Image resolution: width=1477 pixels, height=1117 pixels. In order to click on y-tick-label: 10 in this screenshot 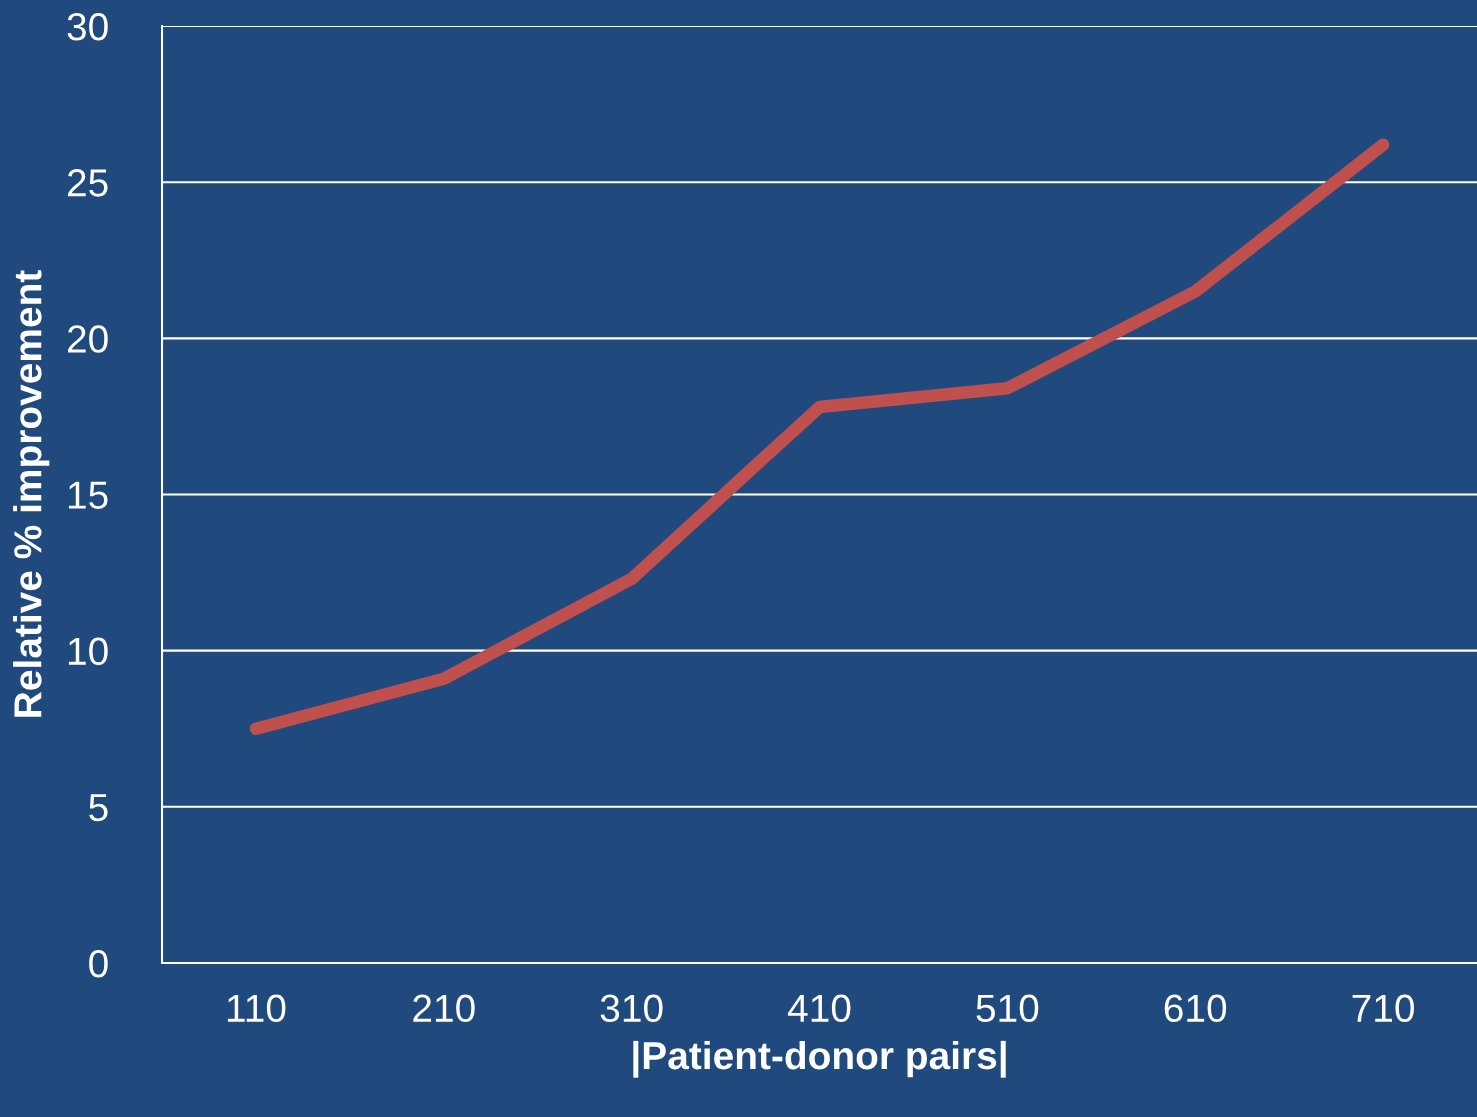, I will do `click(88, 651)`.